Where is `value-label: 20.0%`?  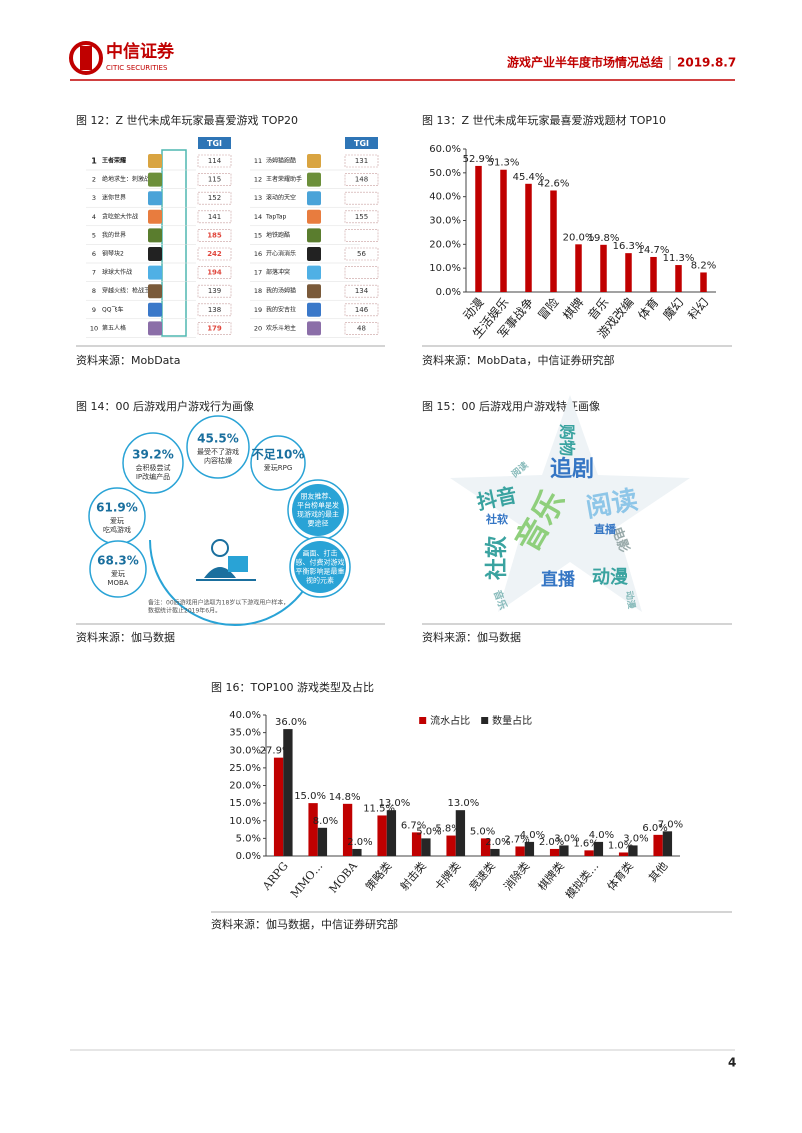
value-label: 20.0% is located at coordinates (579, 237).